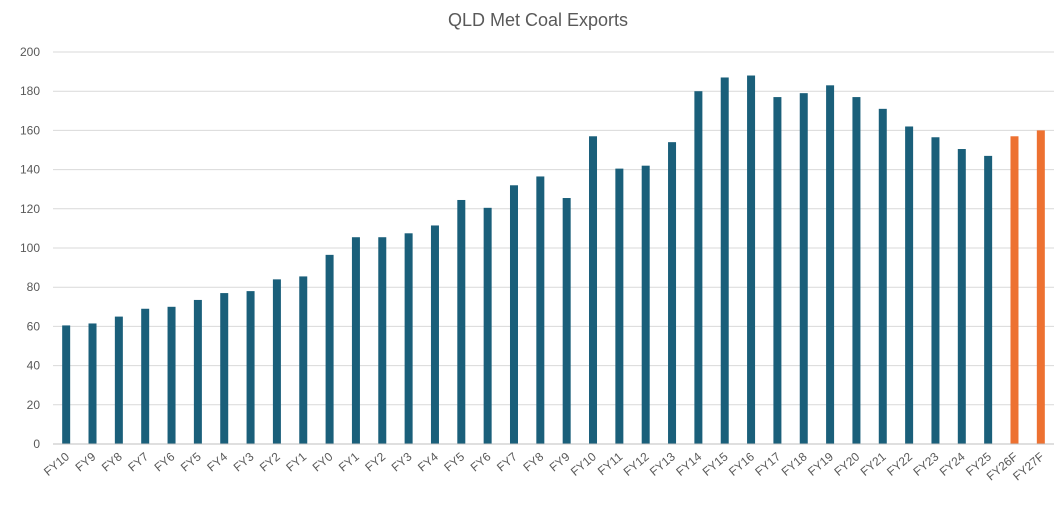  I want to click on y-tick-label: 20, so click(34, 405).